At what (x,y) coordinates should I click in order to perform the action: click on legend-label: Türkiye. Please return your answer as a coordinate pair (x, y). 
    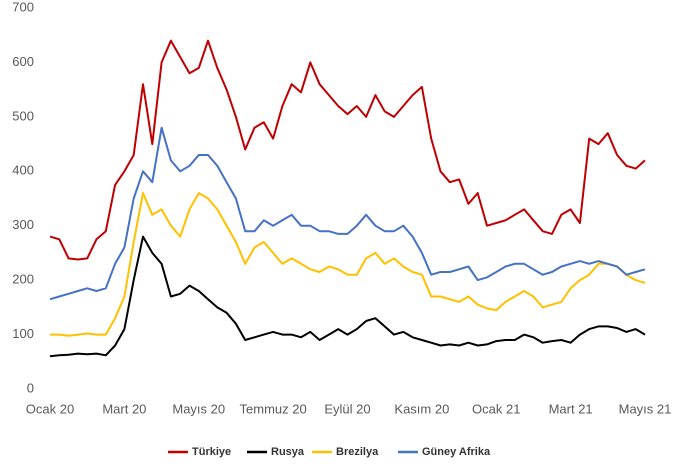
    Looking at the image, I should click on (211, 452).